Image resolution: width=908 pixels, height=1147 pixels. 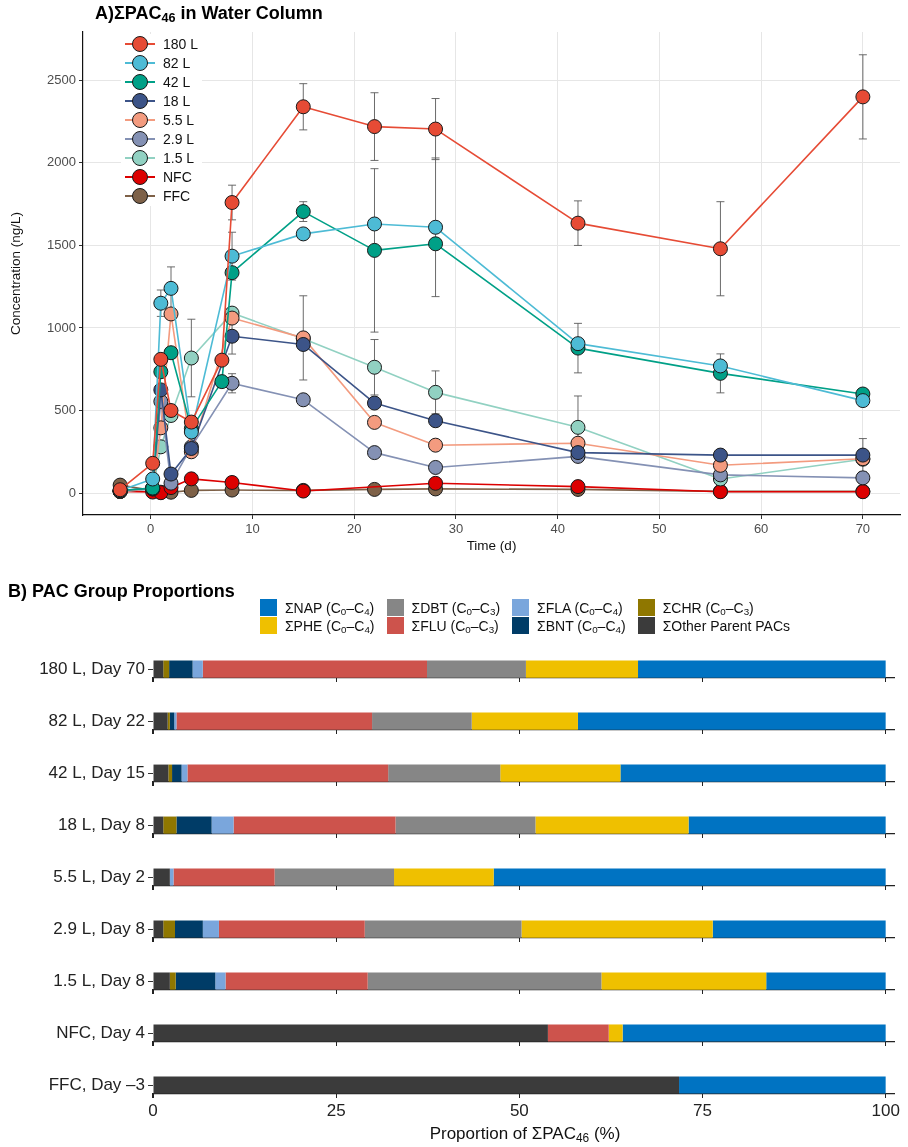 What do you see at coordinates (581, 626) in the screenshot?
I see `legend-label: ΣBNT (C$_{0}$–C$_{4}$)` at bounding box center [581, 626].